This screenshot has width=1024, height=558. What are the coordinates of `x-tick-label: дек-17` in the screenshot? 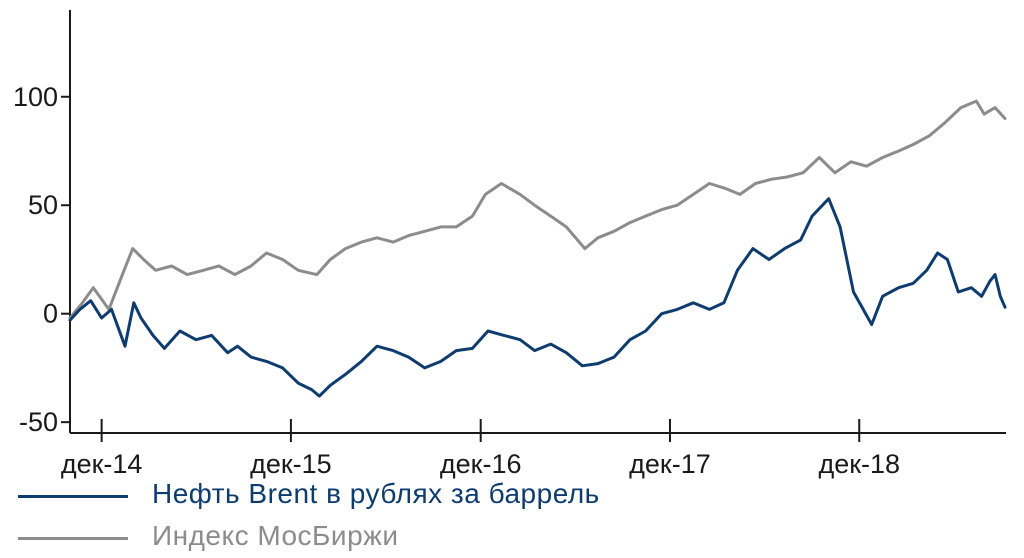 It's located at (670, 464).